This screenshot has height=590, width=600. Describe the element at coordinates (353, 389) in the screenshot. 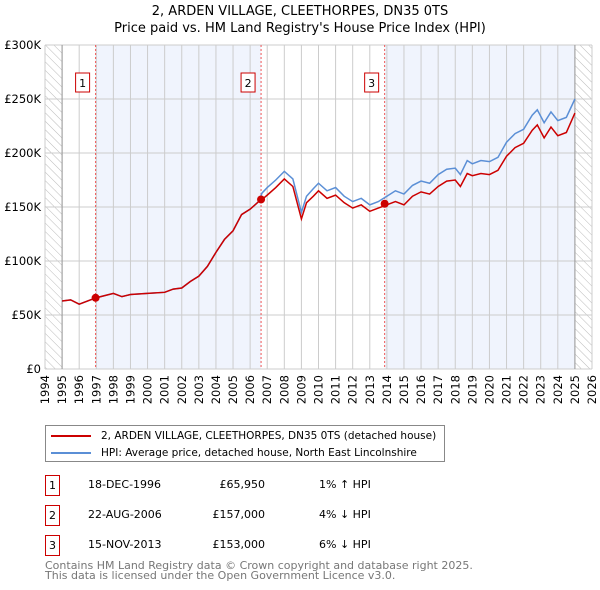

I see `x-tick-label: 2012` at that location.